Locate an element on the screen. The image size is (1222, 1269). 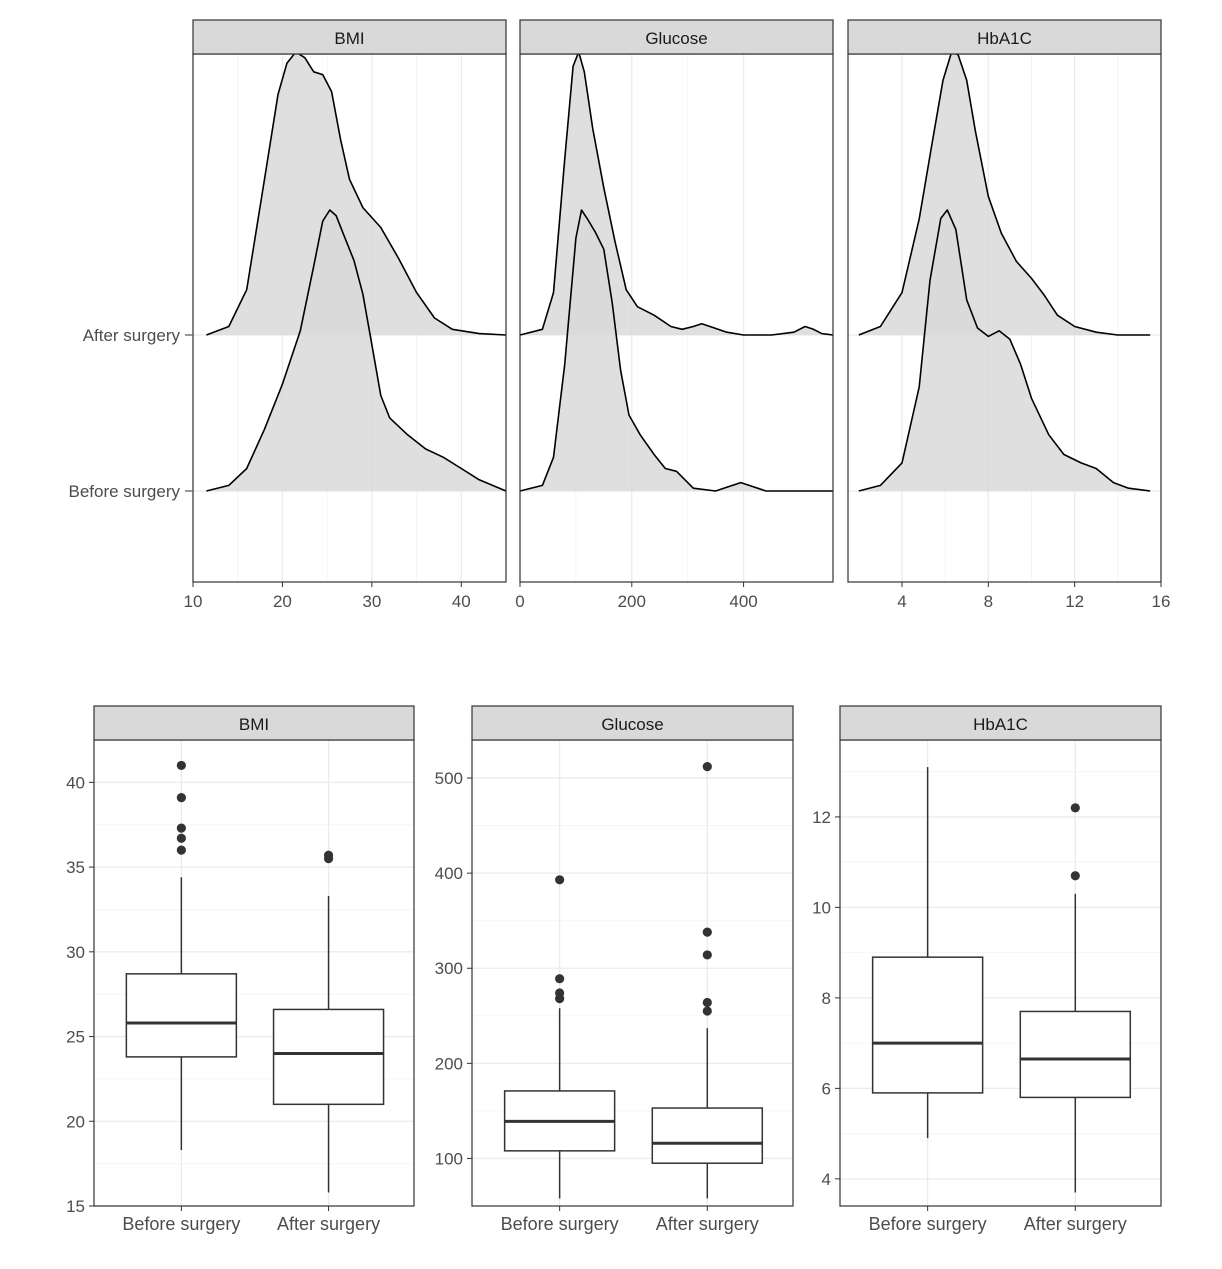
y-tick-label: 20 is located at coordinates (75, 1121).